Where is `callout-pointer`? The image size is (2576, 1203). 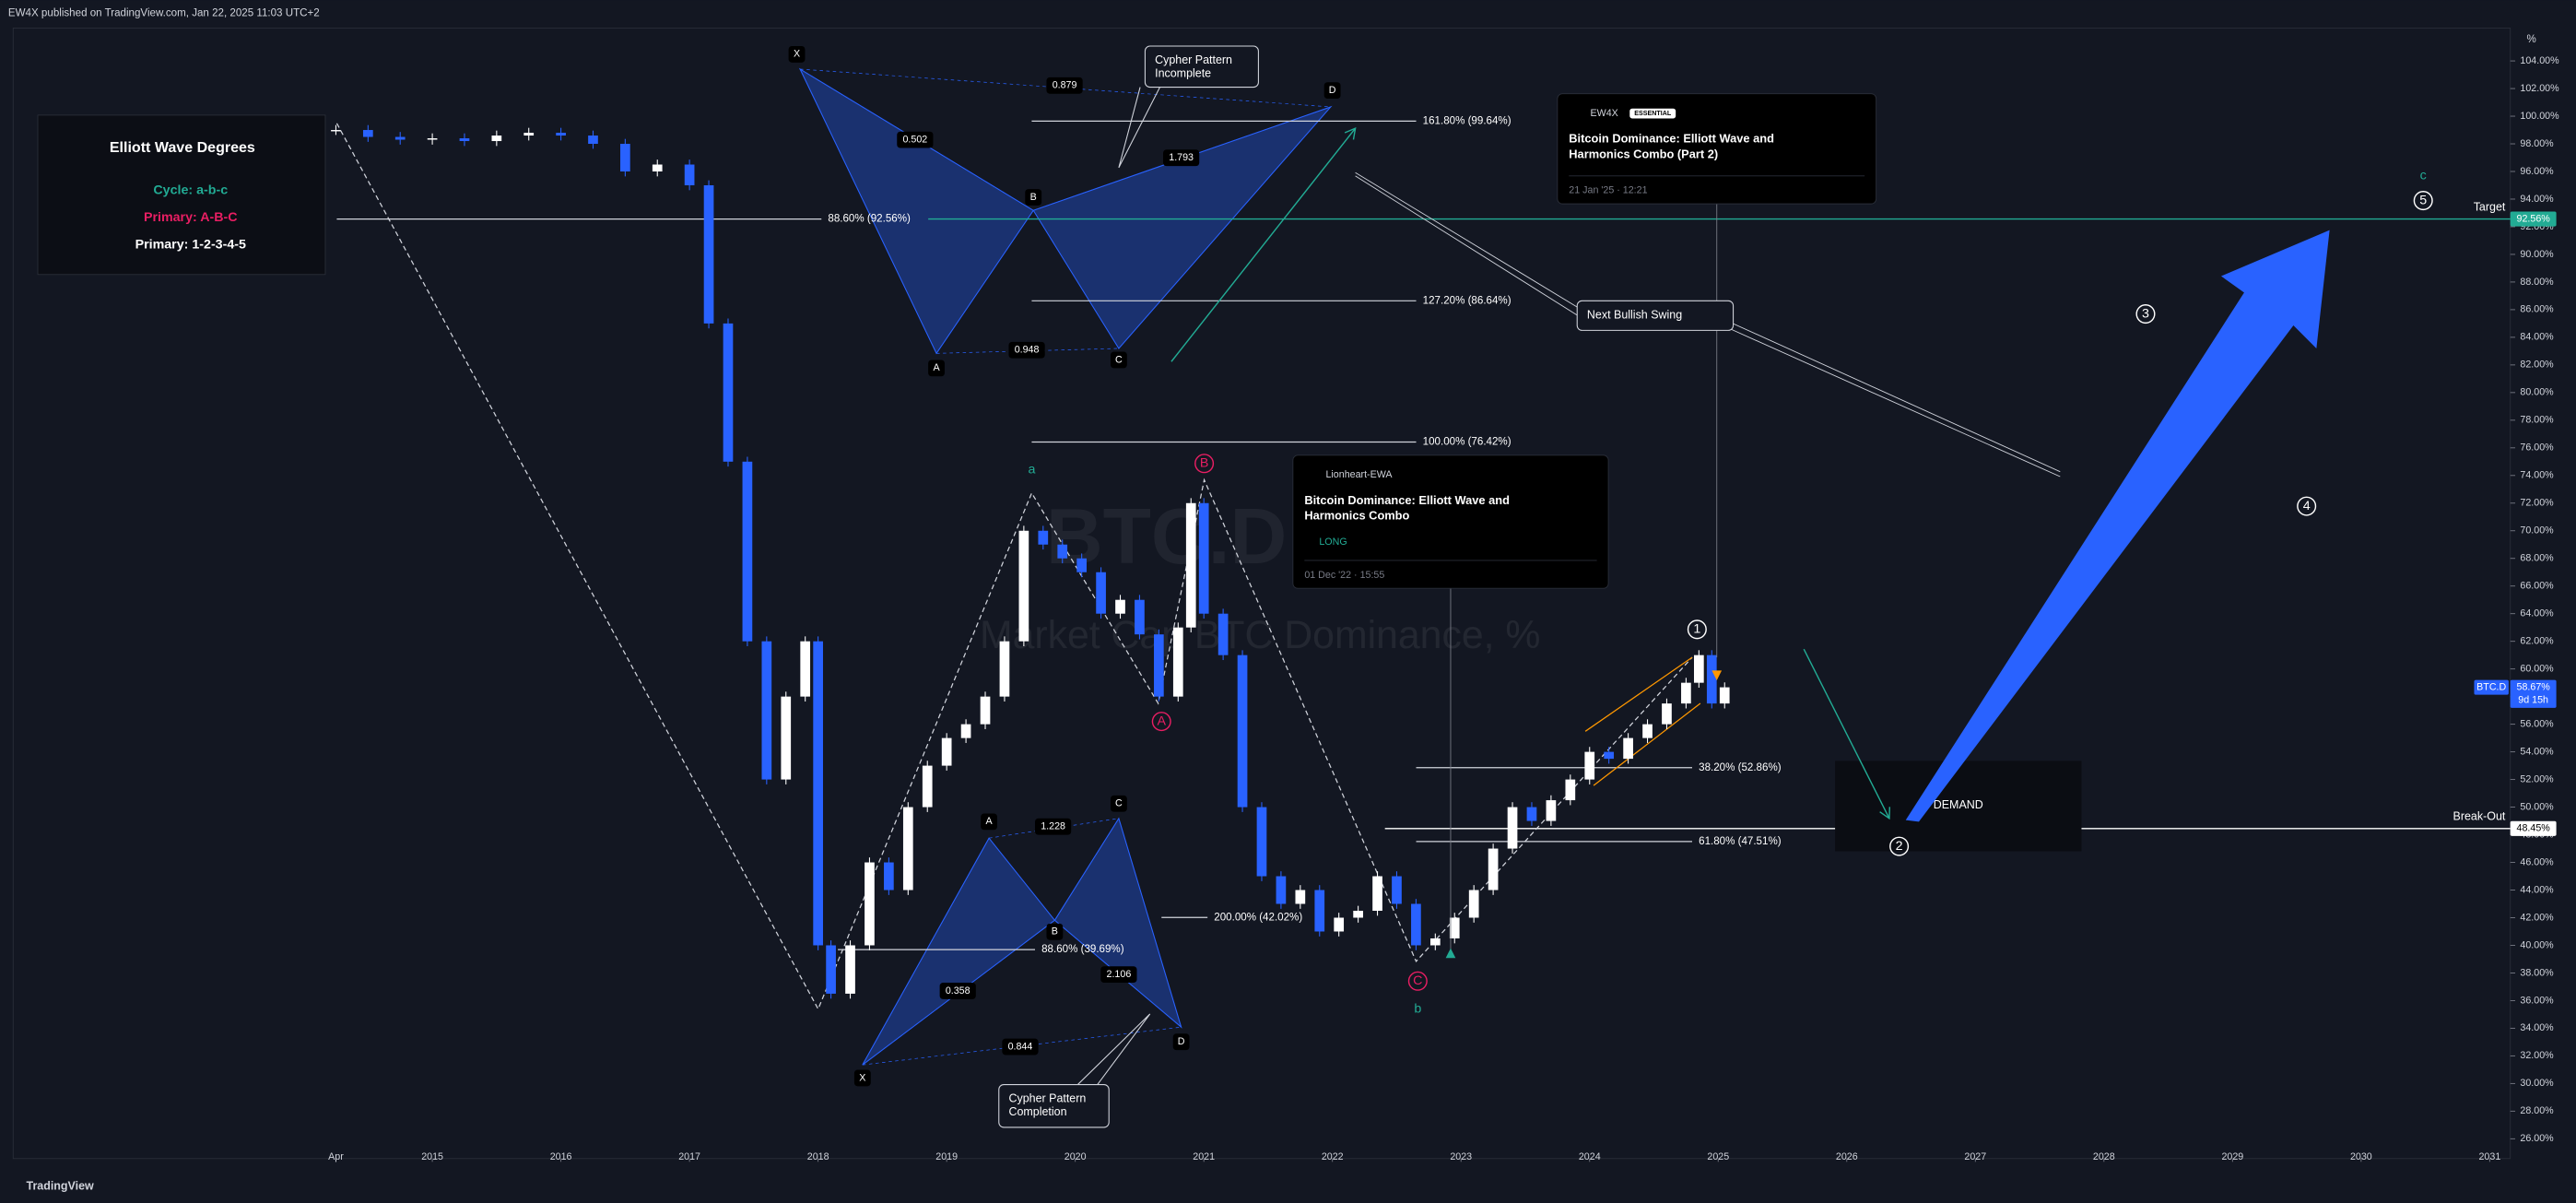
callout-pointer is located at coordinates (1895, 397).